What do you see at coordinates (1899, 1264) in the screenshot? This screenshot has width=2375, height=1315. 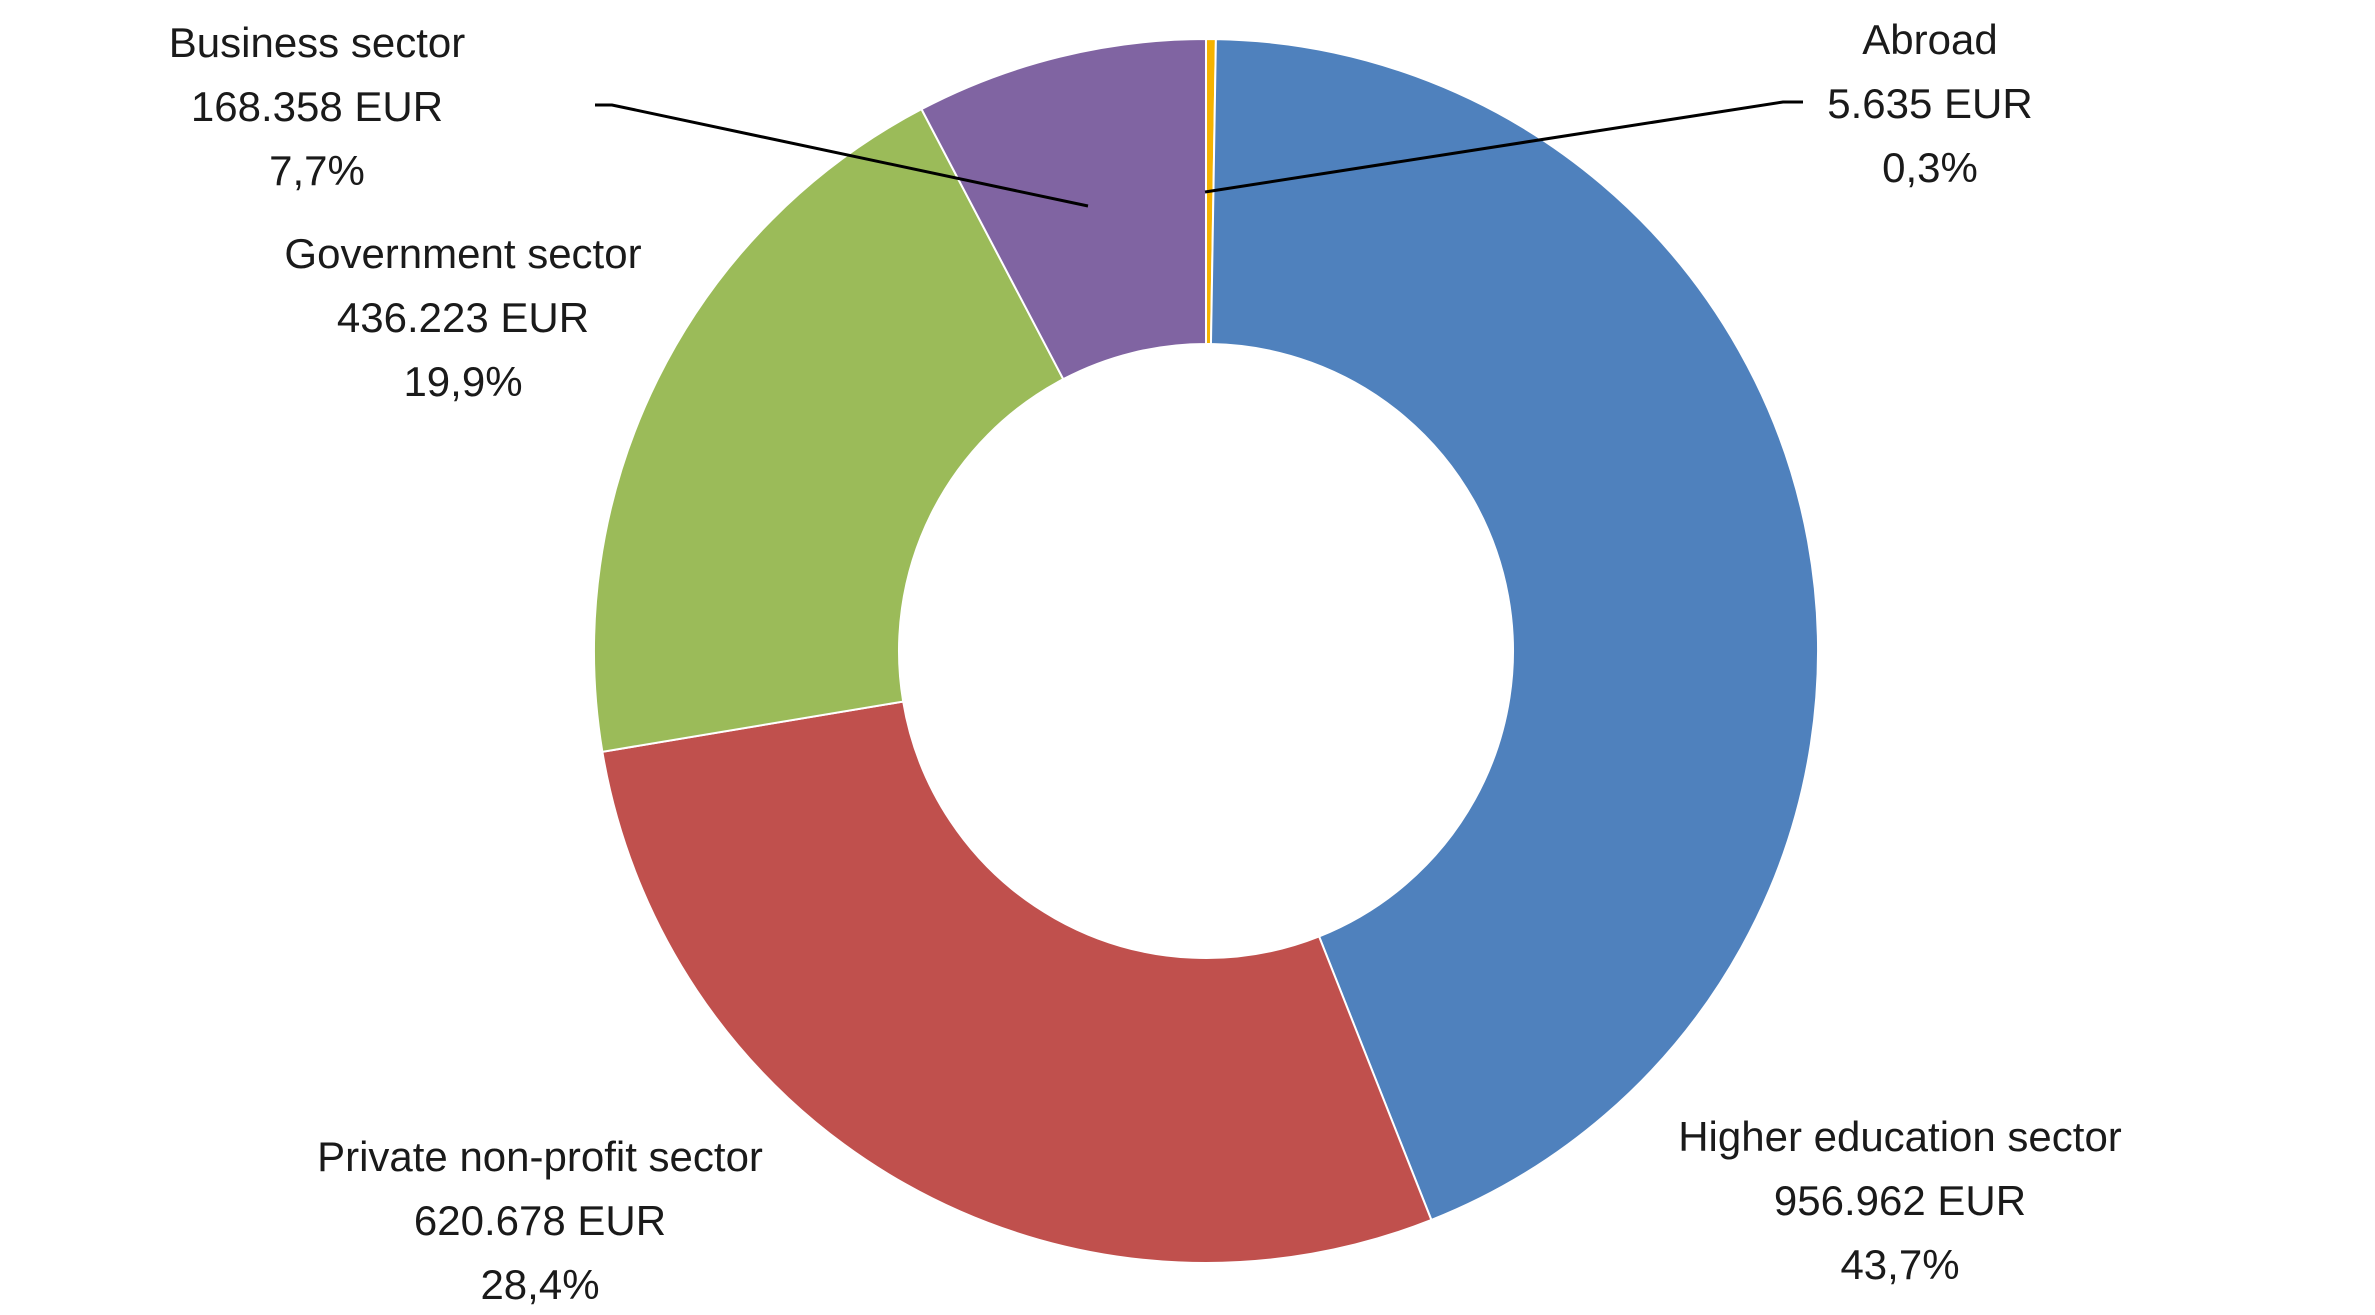 I see `label-higher-education-percent: 43,7%` at bounding box center [1899, 1264].